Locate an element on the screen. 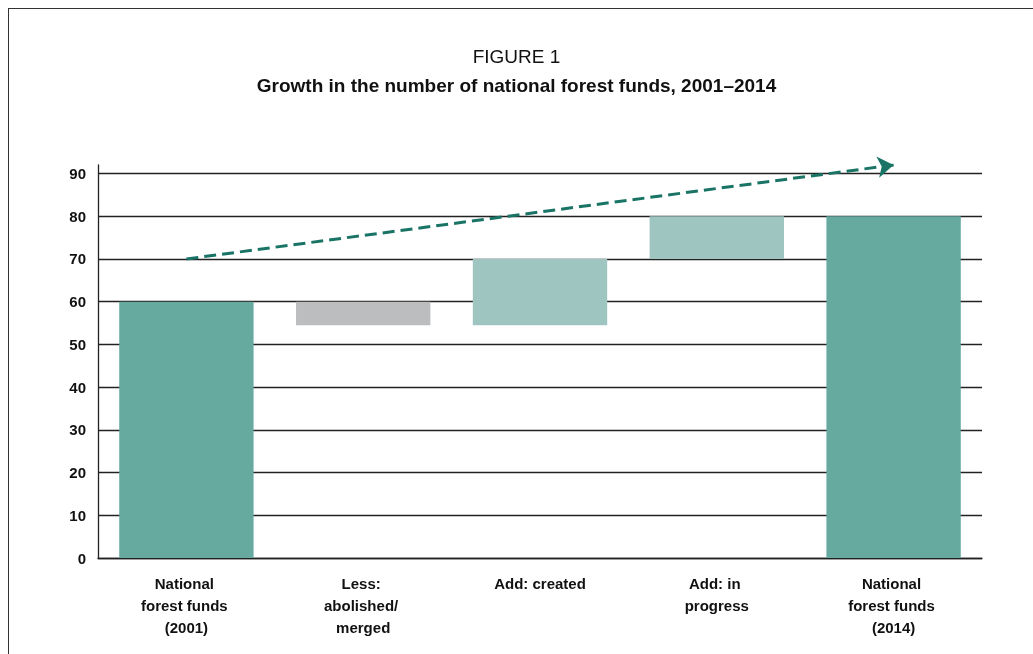 The width and height of the screenshot is (1033, 654). y-tick-label: 30 is located at coordinates (77, 430).